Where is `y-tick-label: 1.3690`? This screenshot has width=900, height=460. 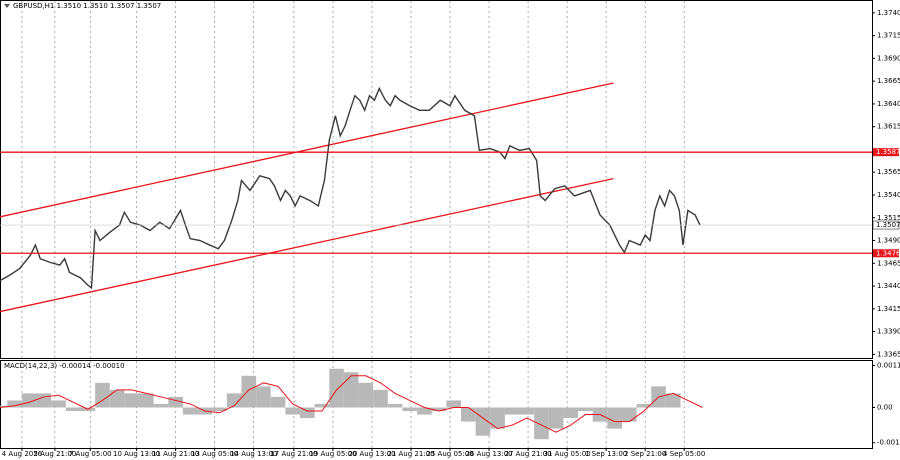
y-tick-label: 1.3690 is located at coordinates (888, 58).